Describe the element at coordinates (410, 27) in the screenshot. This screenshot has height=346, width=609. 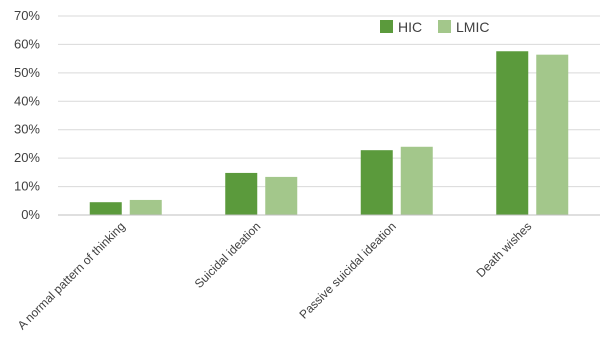
I see `legend-label-hic: HIC` at that location.